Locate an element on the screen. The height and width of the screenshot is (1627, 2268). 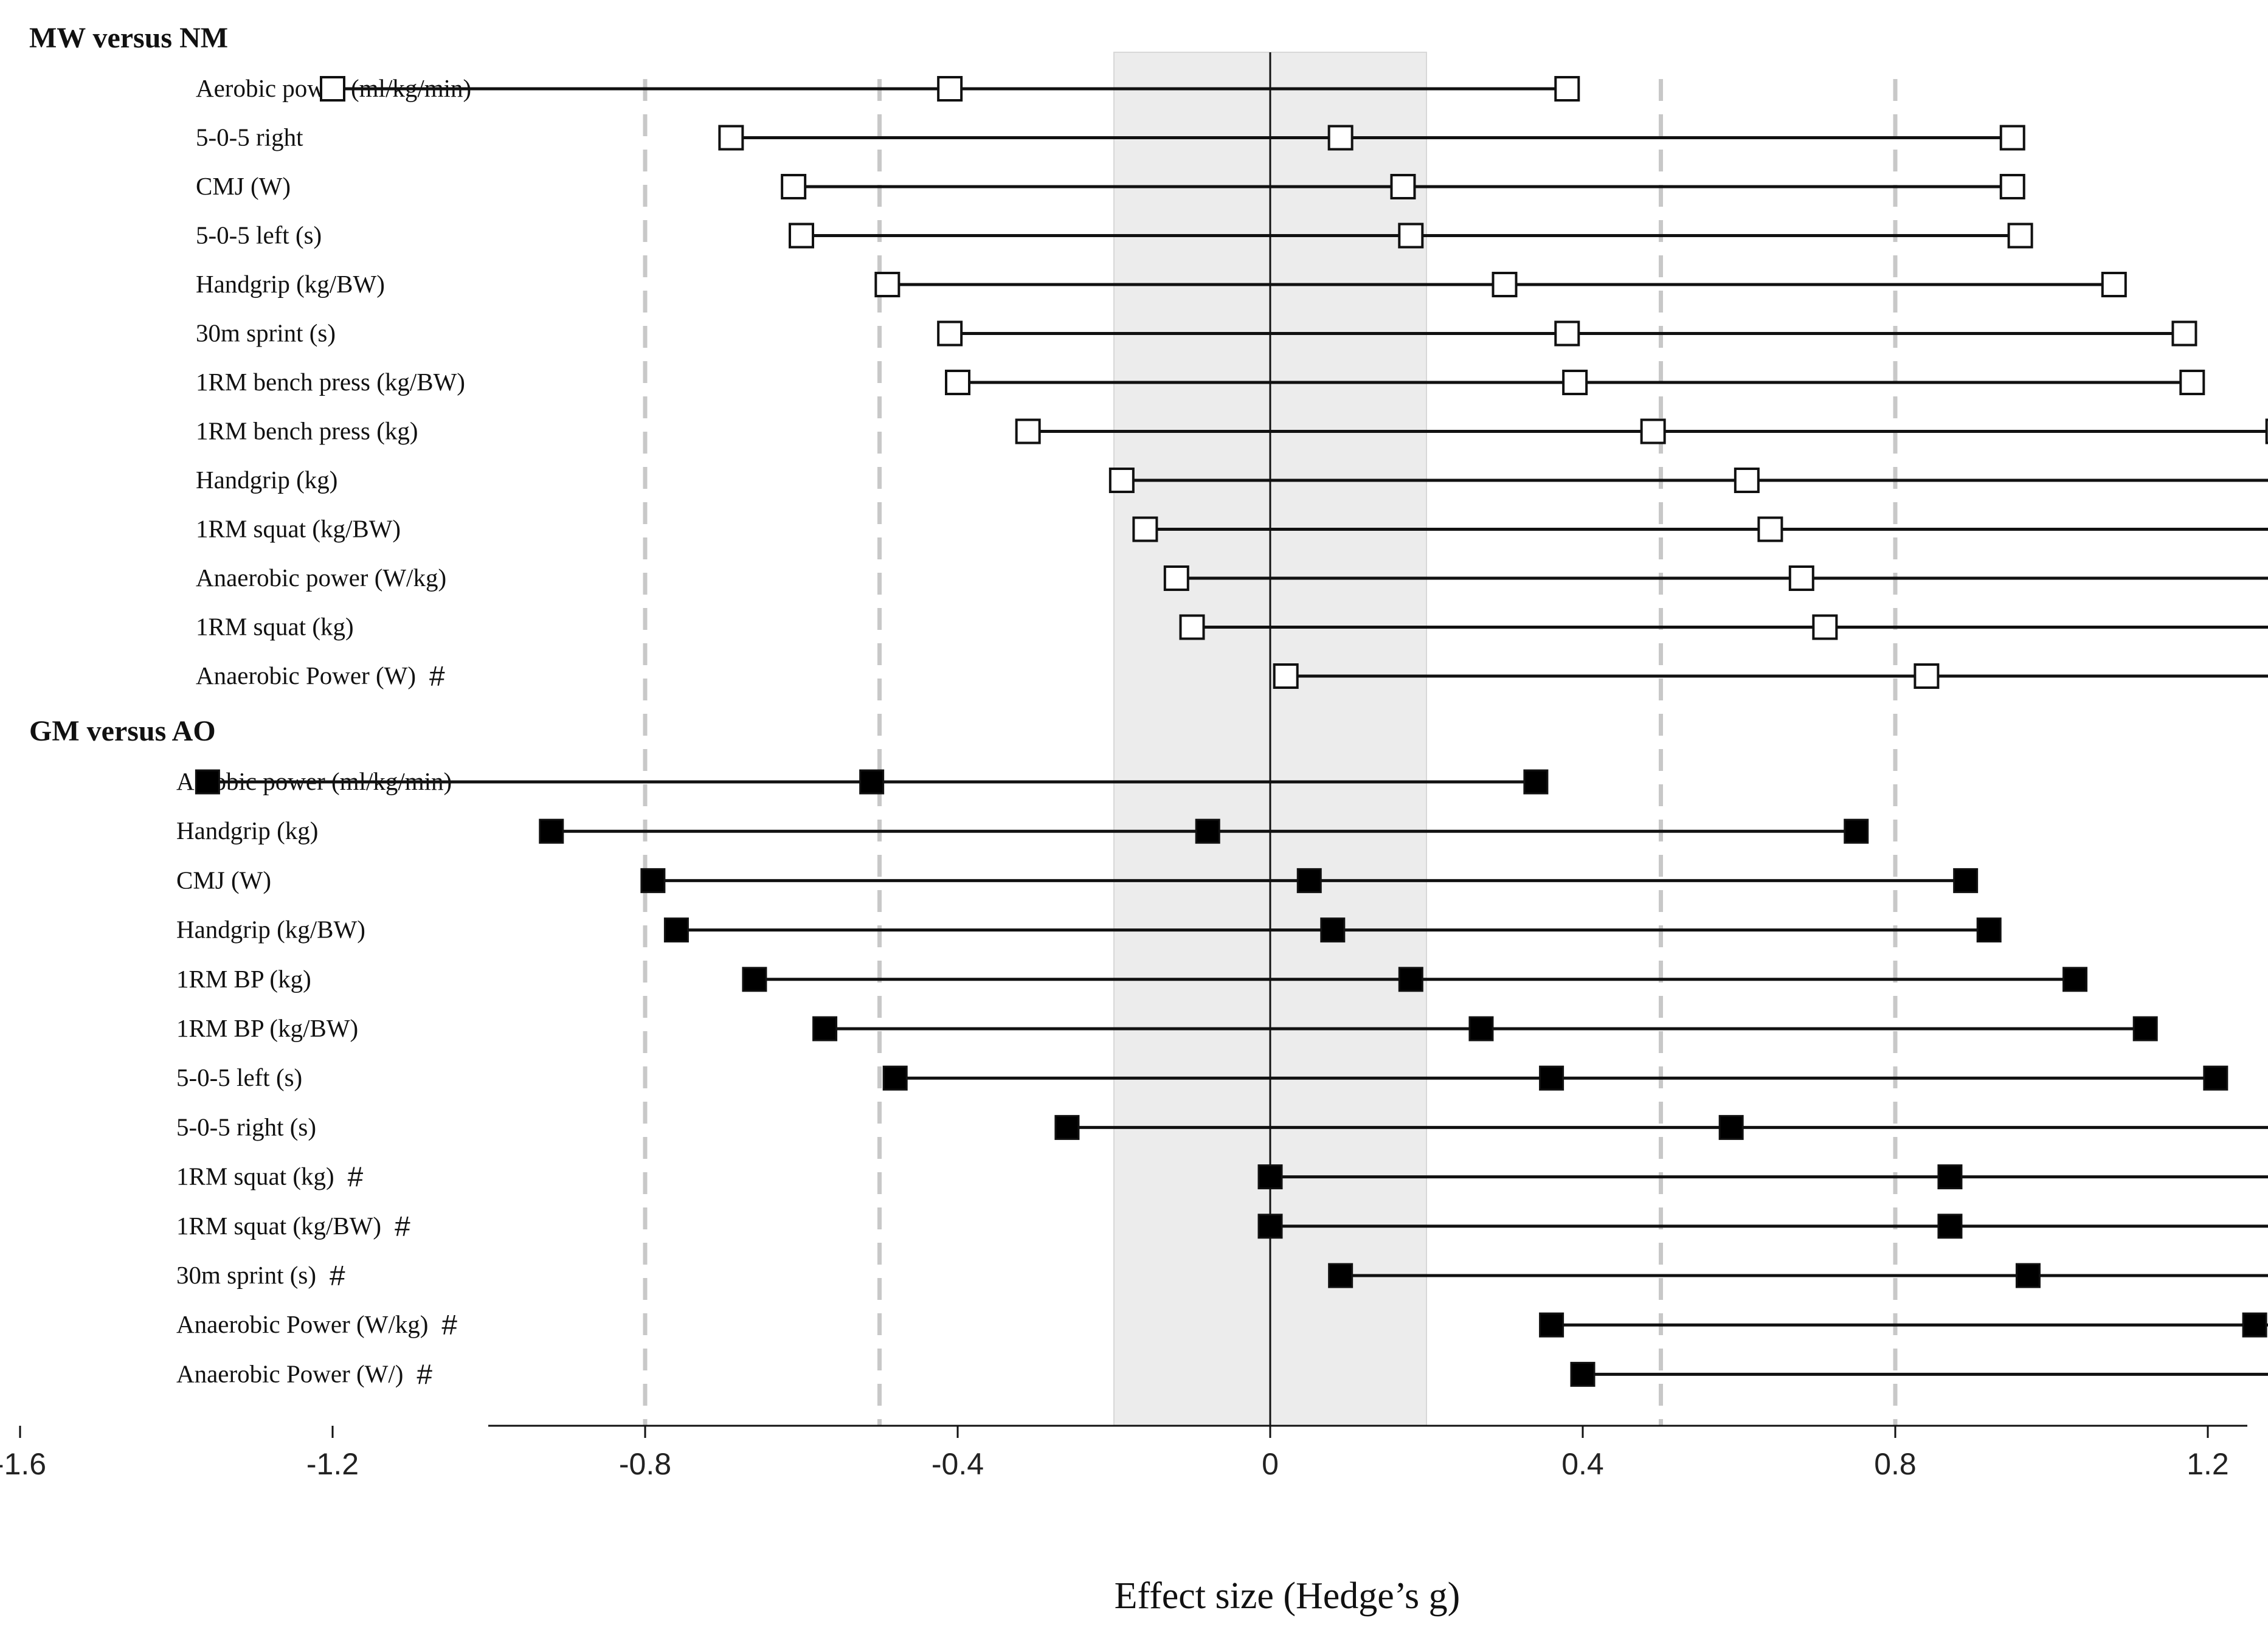
x-tick-label: -0.8 is located at coordinates (645, 1464).